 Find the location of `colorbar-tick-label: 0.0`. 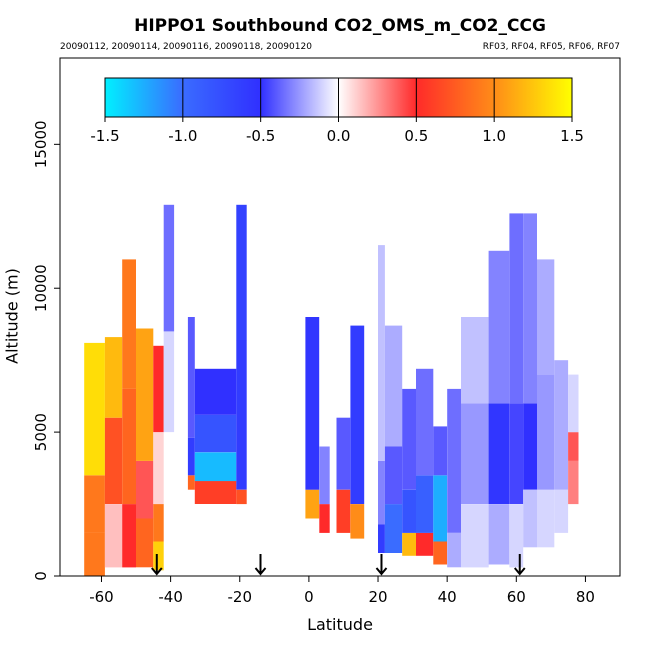

colorbar-tick-label: 0.0 is located at coordinates (339, 136).